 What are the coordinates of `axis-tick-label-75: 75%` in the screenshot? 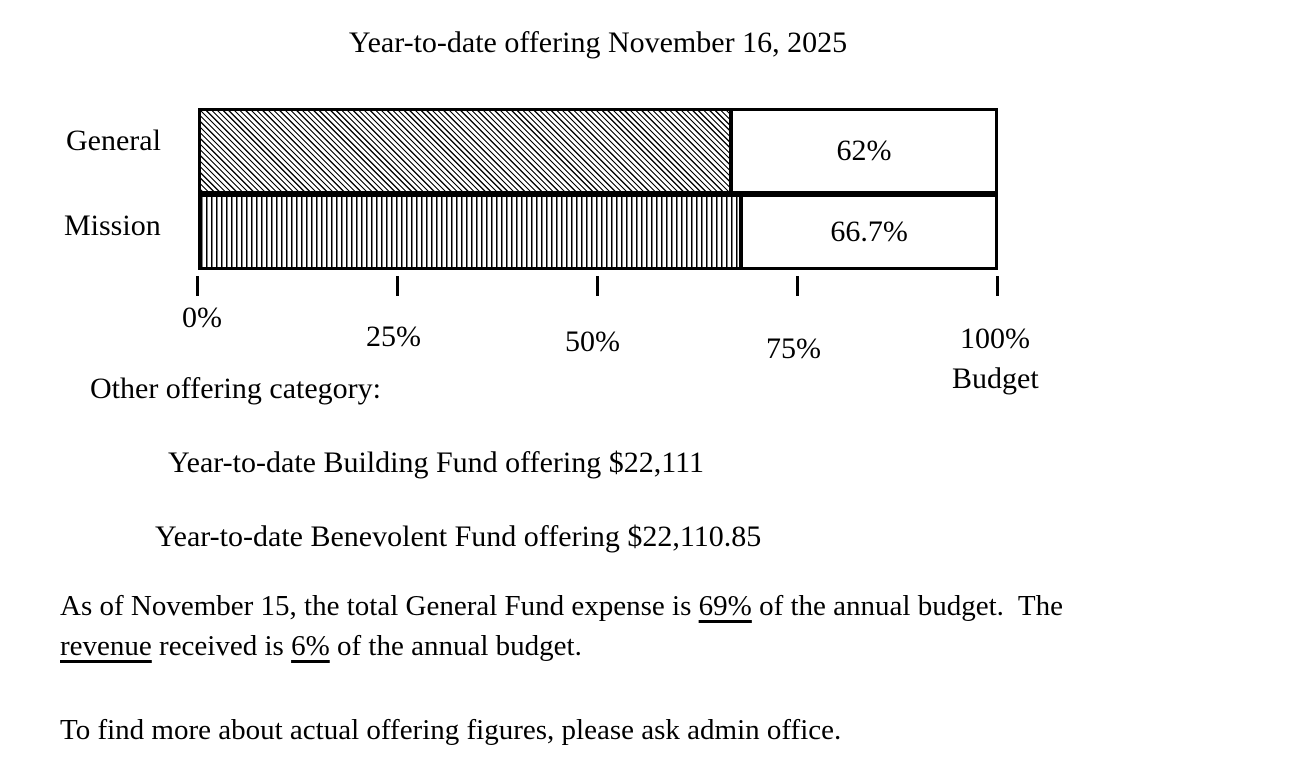 It's located at (793, 348).